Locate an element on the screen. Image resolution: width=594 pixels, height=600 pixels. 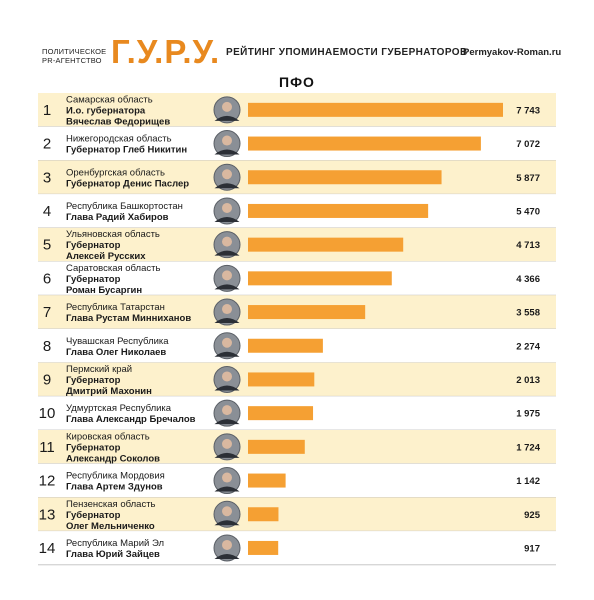
rank-label: 3 is located at coordinates (47, 177).